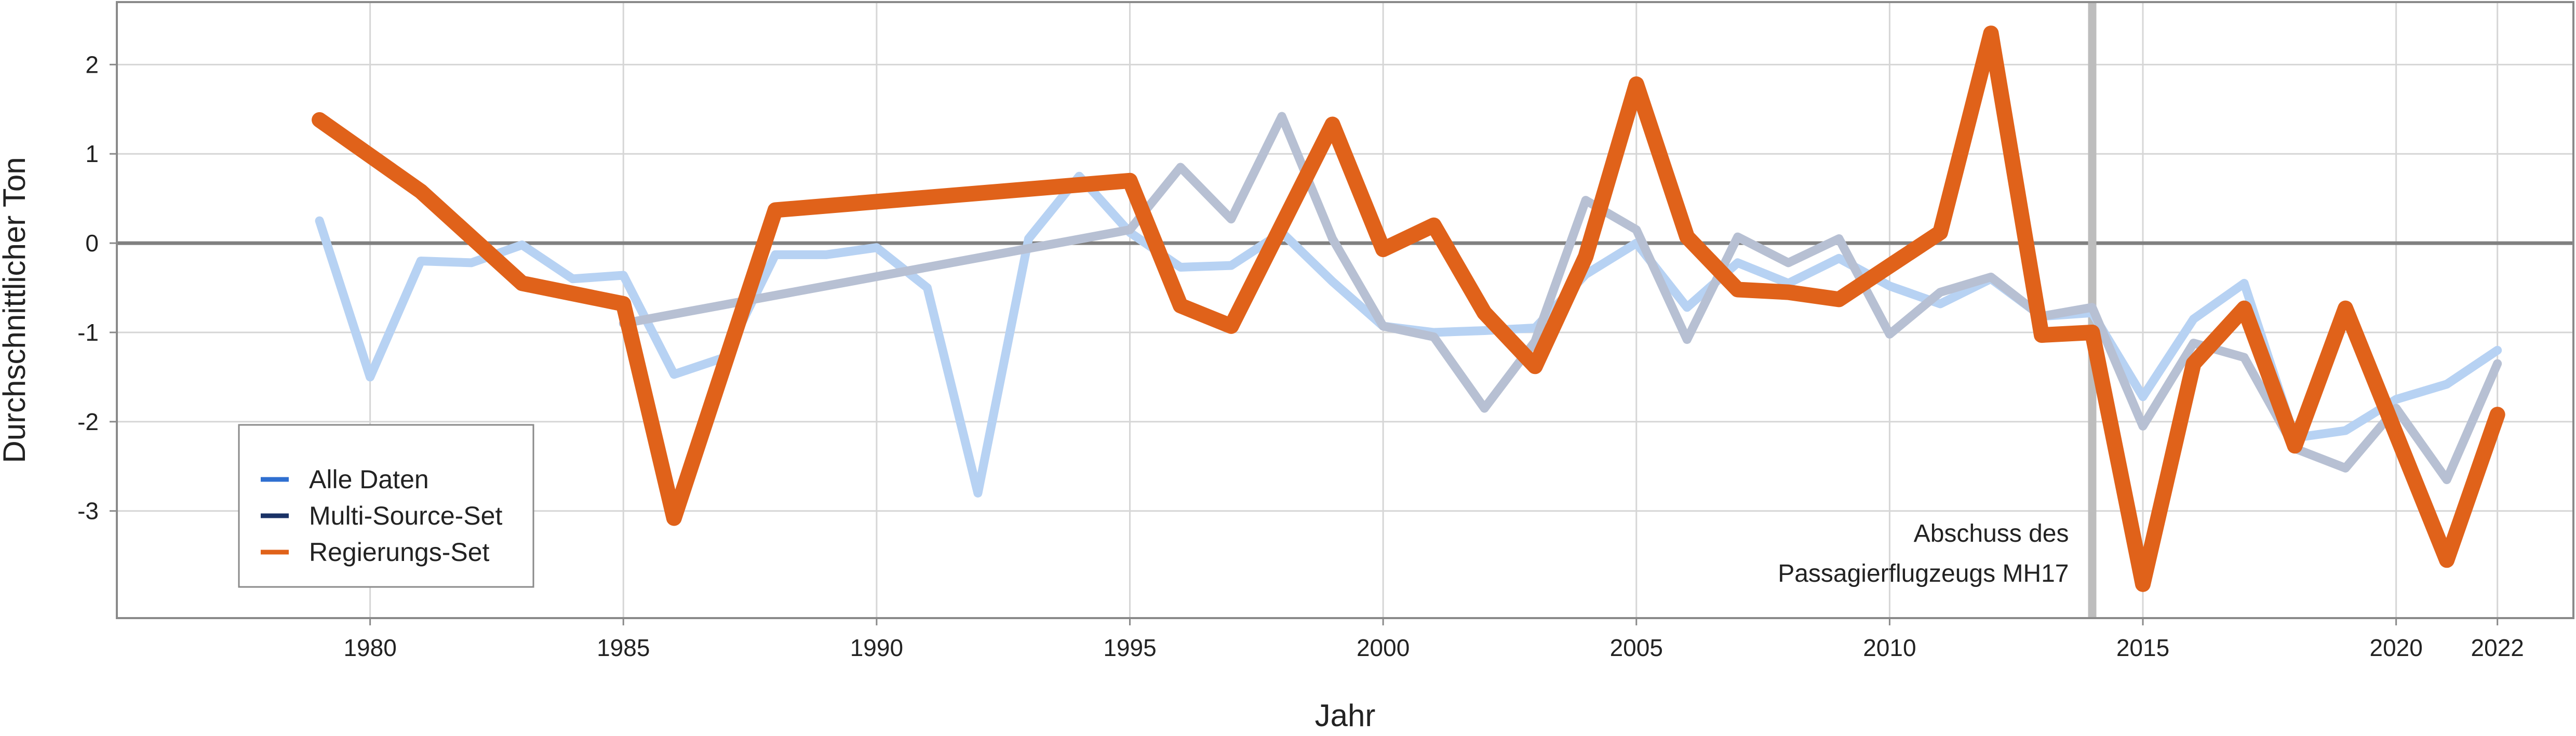  Describe the element at coordinates (1130, 647) in the screenshot. I see `x-tick-label-1995: 1995` at that location.